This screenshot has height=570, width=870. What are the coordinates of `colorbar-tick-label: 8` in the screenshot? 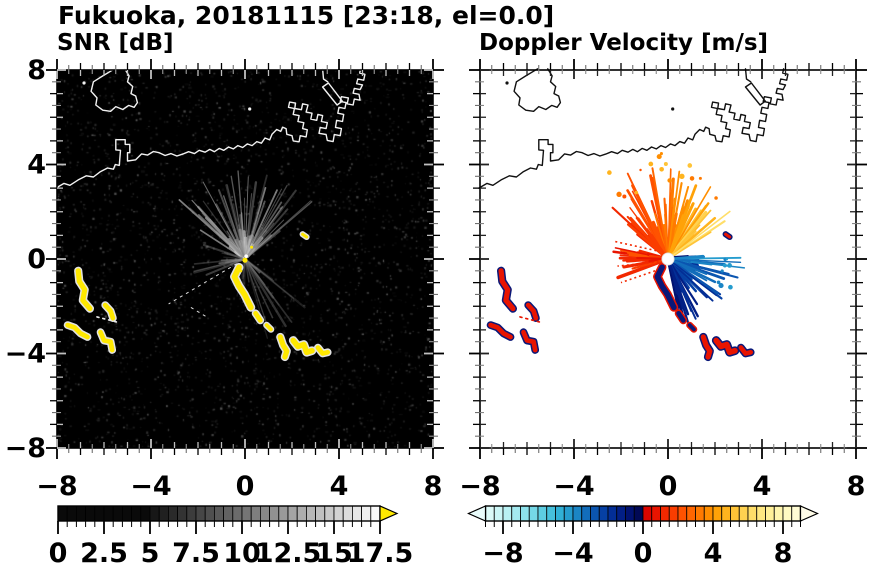 It's located at (783, 553).